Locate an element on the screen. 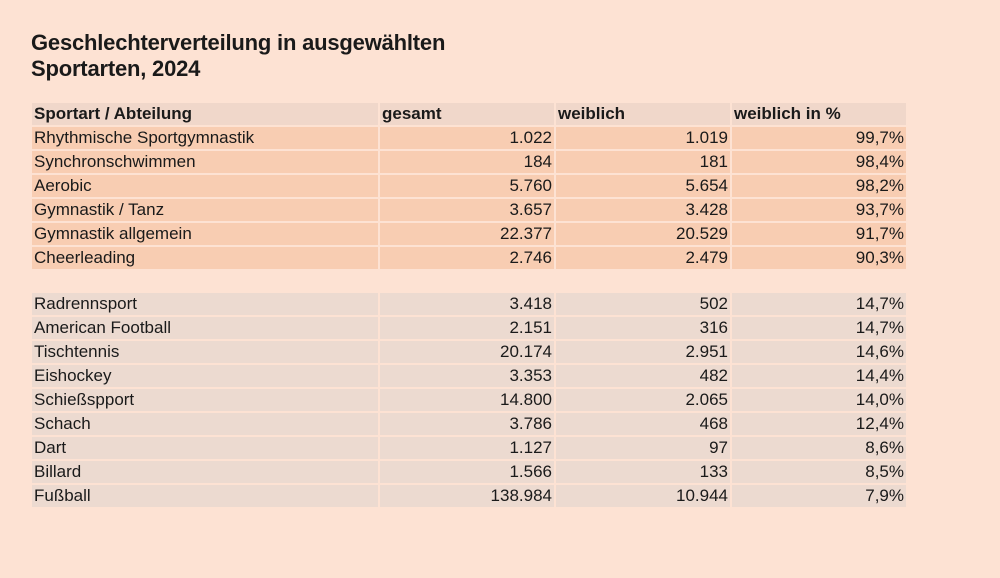  title-line-2: Sportarten, 2024 is located at coordinates (116, 68).